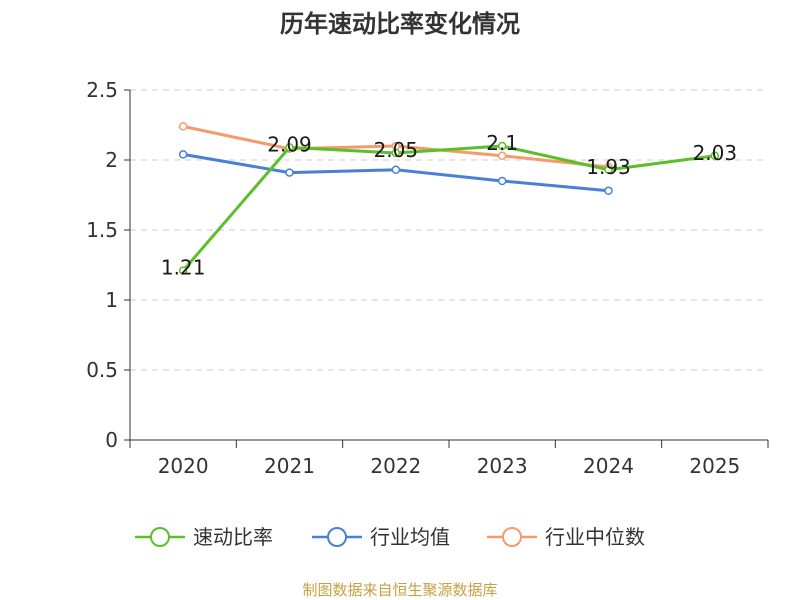 The height and width of the screenshot is (600, 800). I want to click on legend: 速动比率 行业均值 行业中位数, so click(390, 537).